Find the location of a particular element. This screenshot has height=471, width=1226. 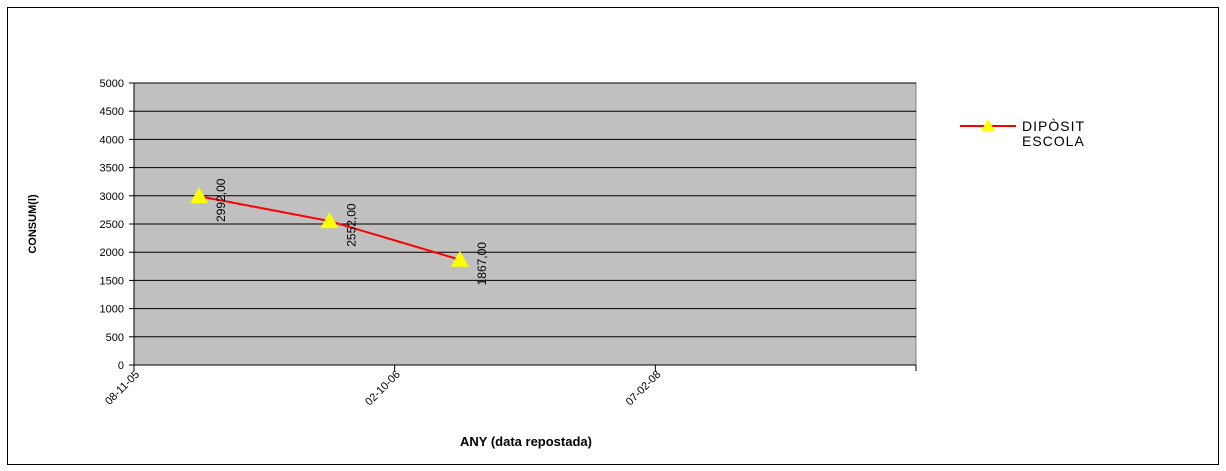

y-tick-label: 3000 is located at coordinates (112, 197).